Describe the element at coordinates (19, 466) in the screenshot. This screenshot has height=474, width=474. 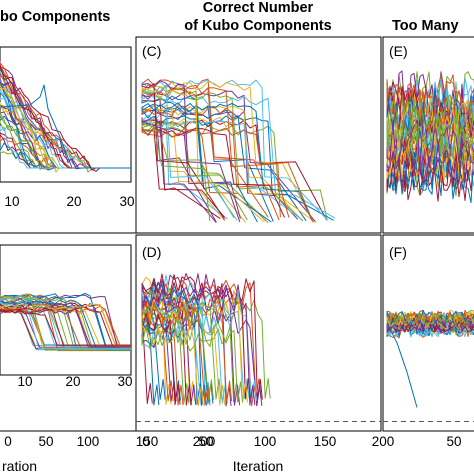
I see `bottom-left-xlabel: ration` at that location.